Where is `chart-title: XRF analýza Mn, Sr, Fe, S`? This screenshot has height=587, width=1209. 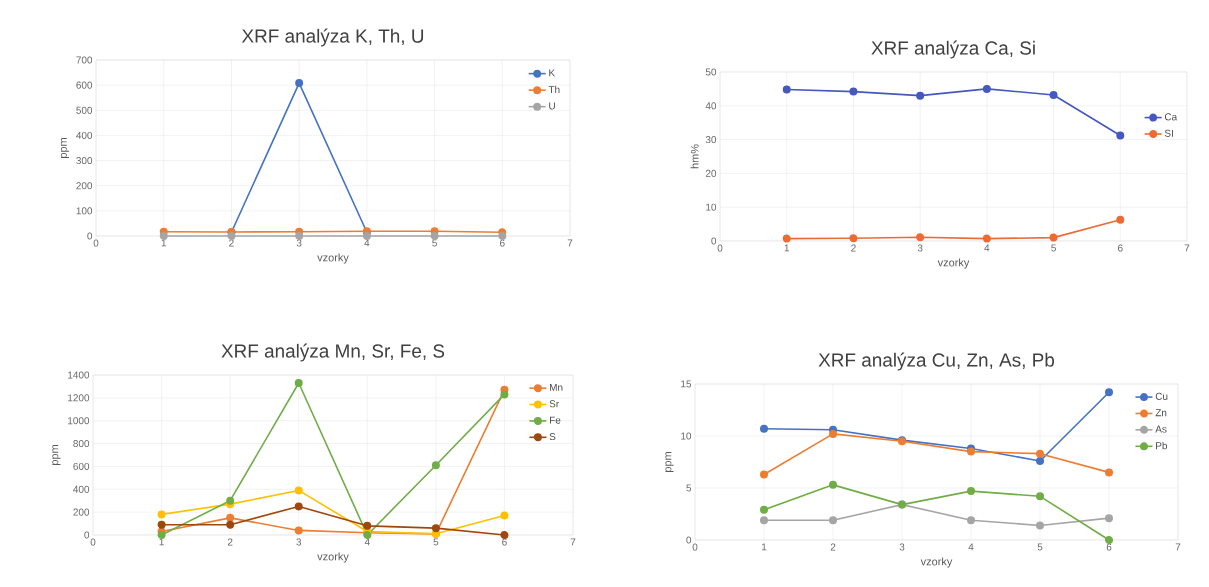
chart-title: XRF analýza Mn, Sr, Fe, S is located at coordinates (333, 352).